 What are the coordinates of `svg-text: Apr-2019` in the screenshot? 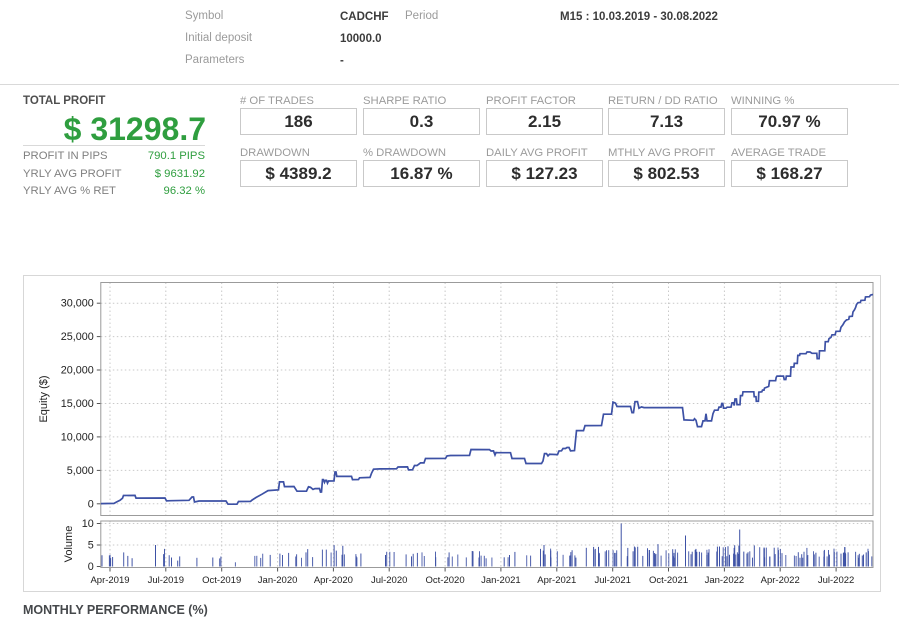 It's located at (109, 580).